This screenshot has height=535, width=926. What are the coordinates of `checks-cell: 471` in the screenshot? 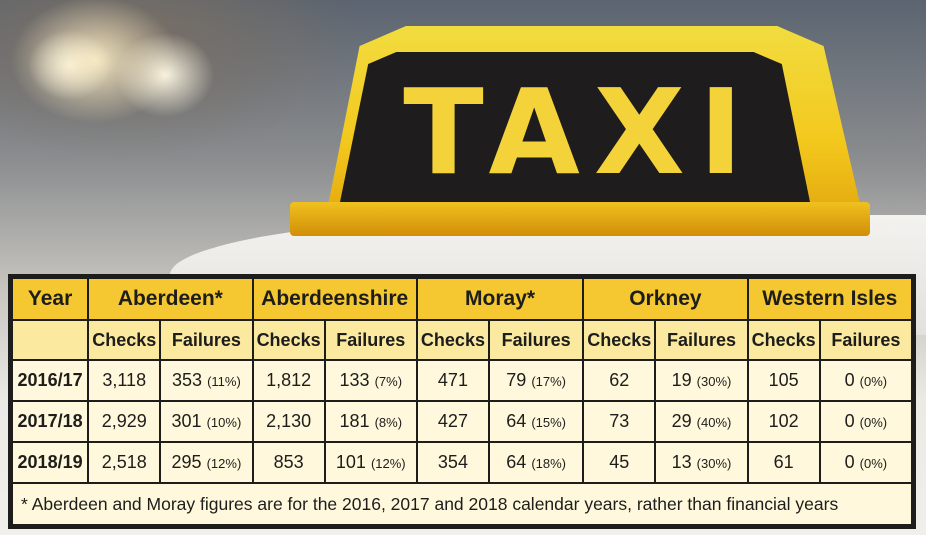 It's located at (453, 380).